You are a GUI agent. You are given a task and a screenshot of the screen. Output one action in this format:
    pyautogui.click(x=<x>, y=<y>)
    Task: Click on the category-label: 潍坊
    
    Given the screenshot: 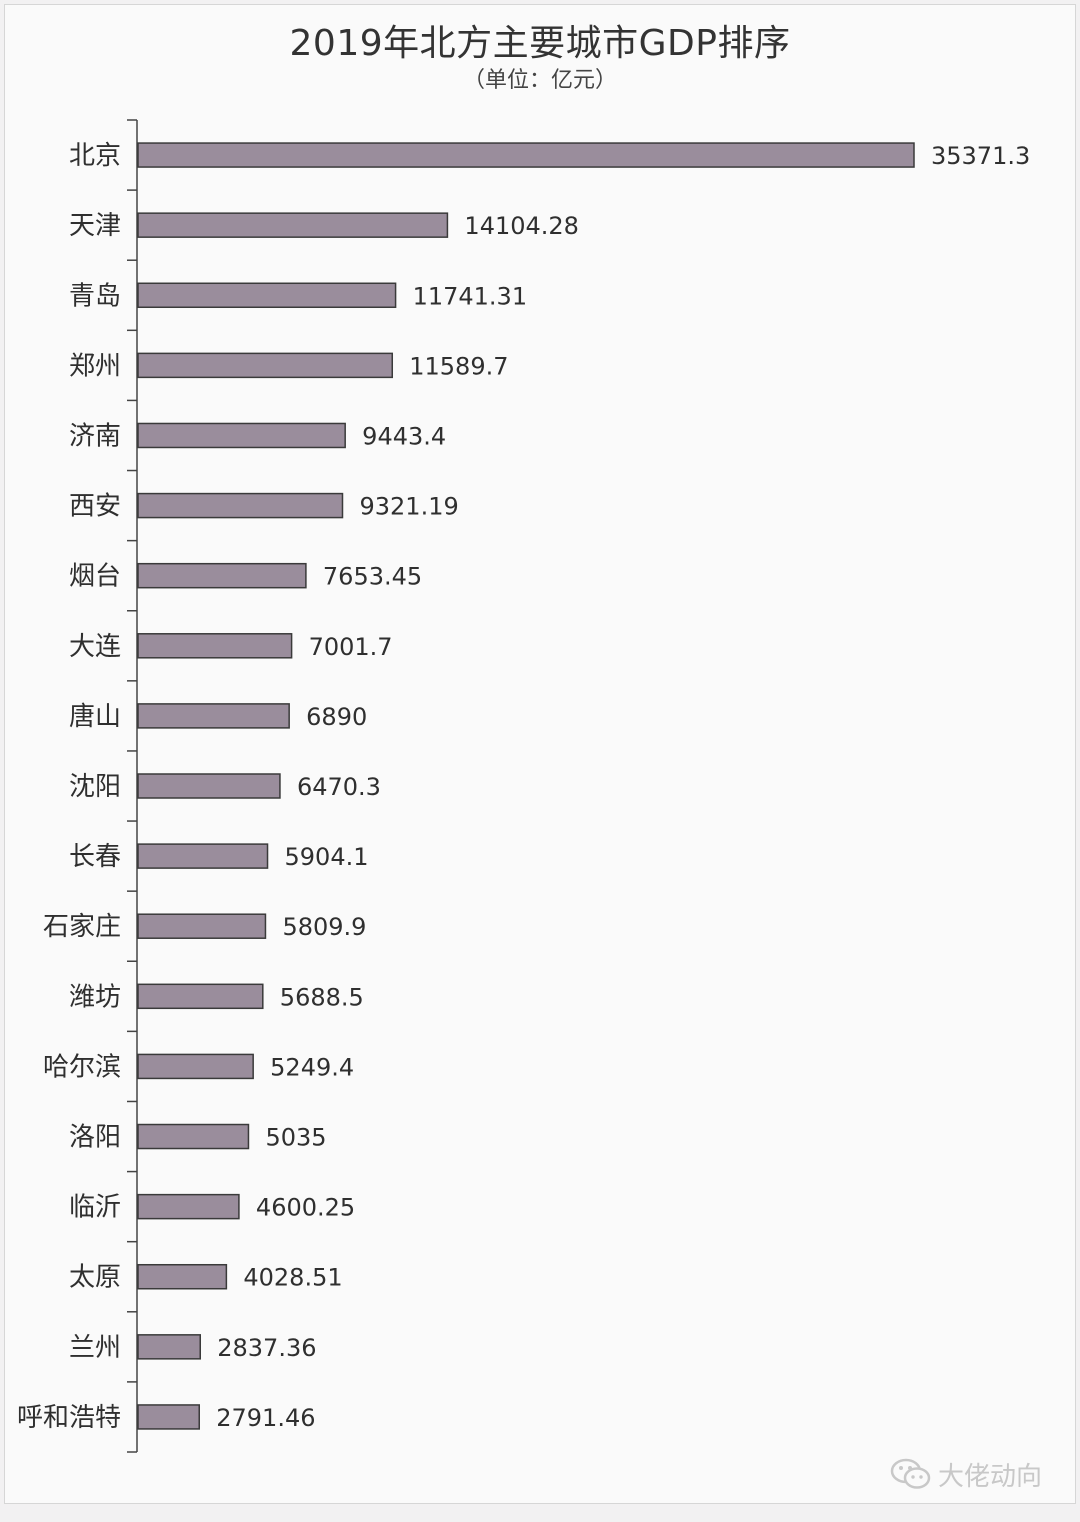 What is the action you would take?
    pyautogui.click(x=95, y=997)
    